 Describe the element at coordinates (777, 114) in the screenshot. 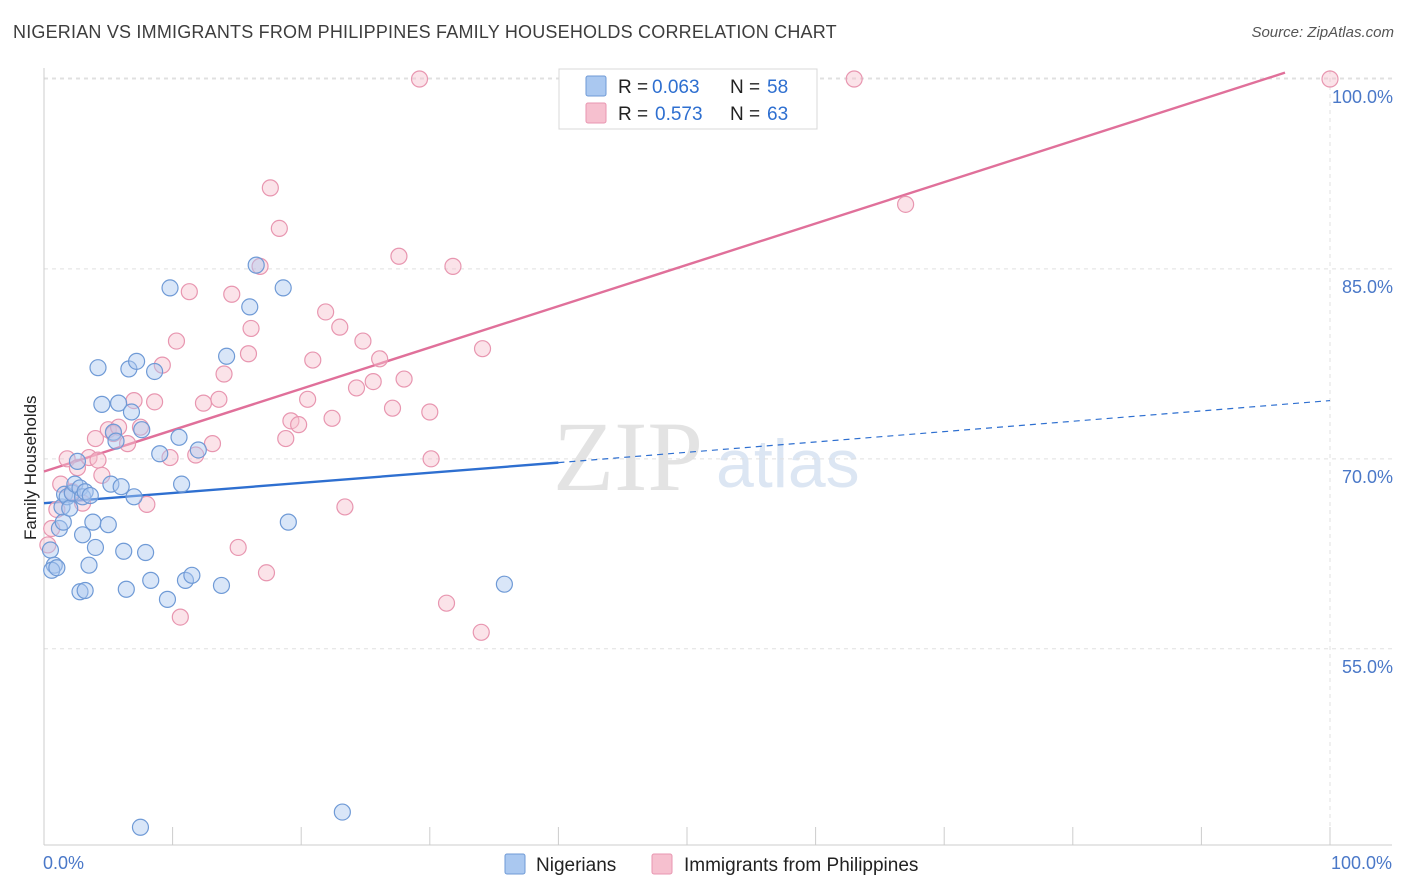

I see `legend-n-value-philippines: 63` at that location.